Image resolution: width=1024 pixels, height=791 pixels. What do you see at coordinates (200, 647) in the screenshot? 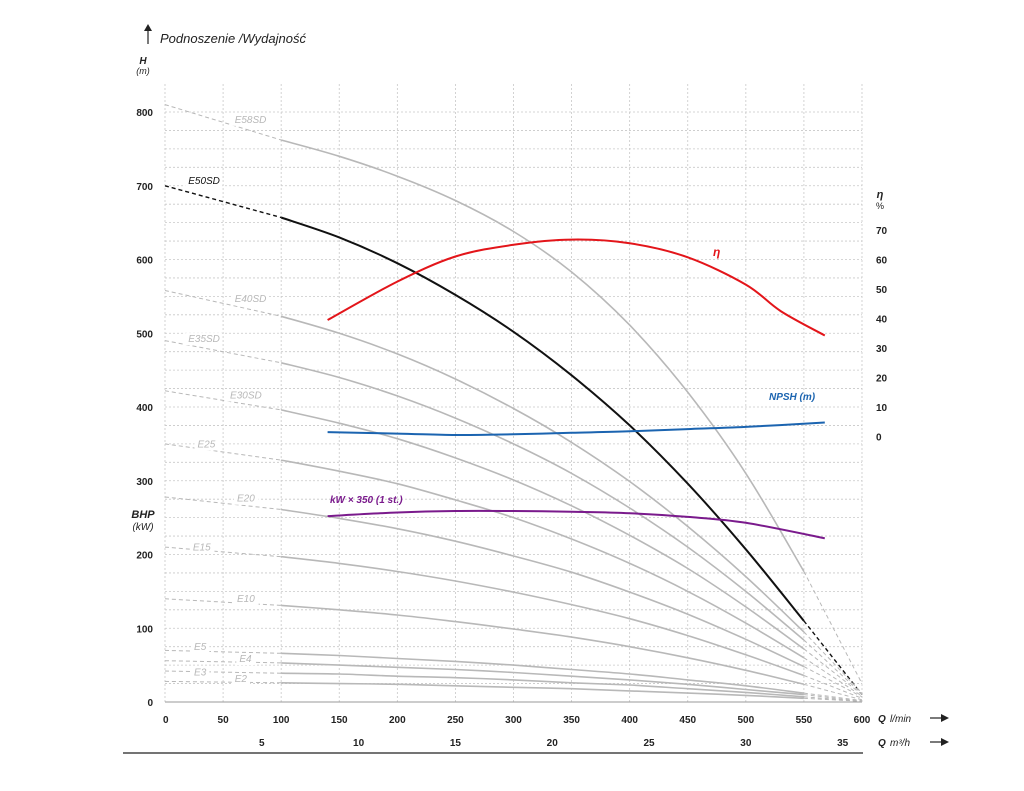
I see `label-bg-E5` at bounding box center [200, 647].